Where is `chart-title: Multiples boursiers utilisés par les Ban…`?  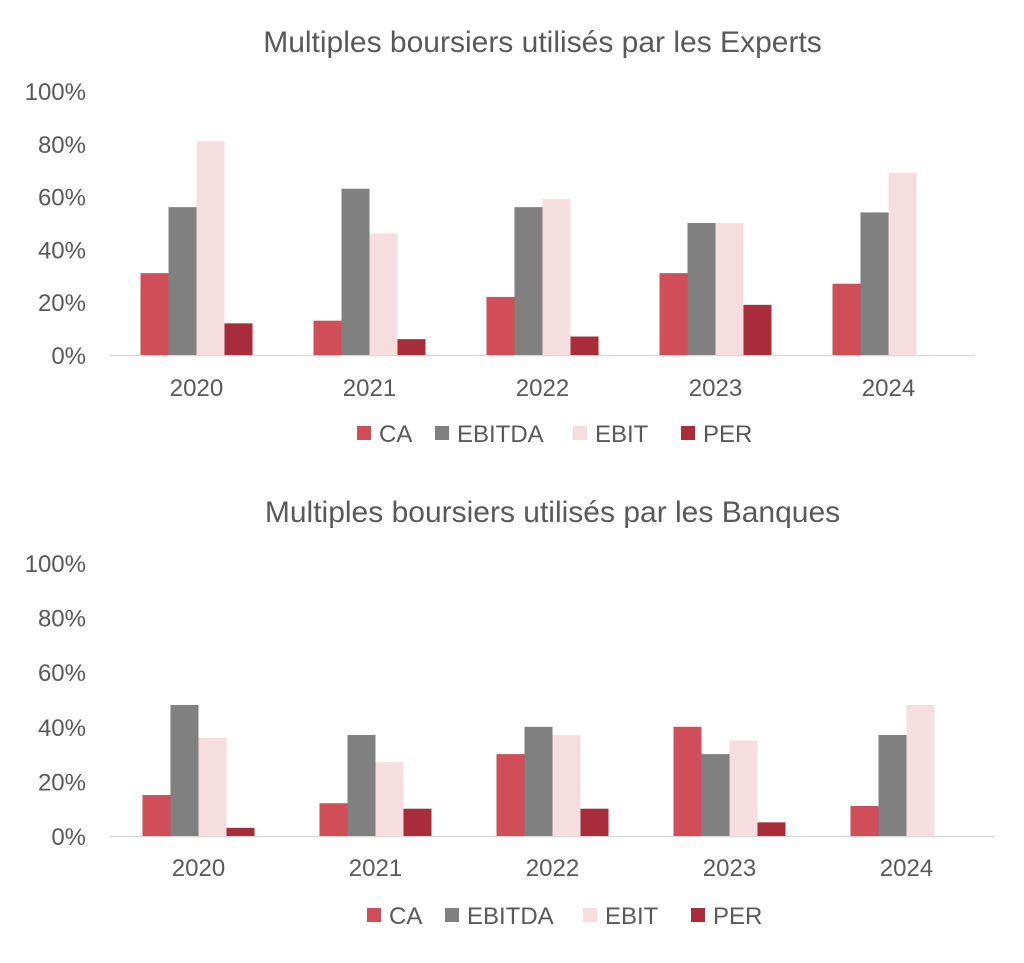
chart-title: Multiples boursiers utilisés par les Ban… is located at coordinates (552, 512).